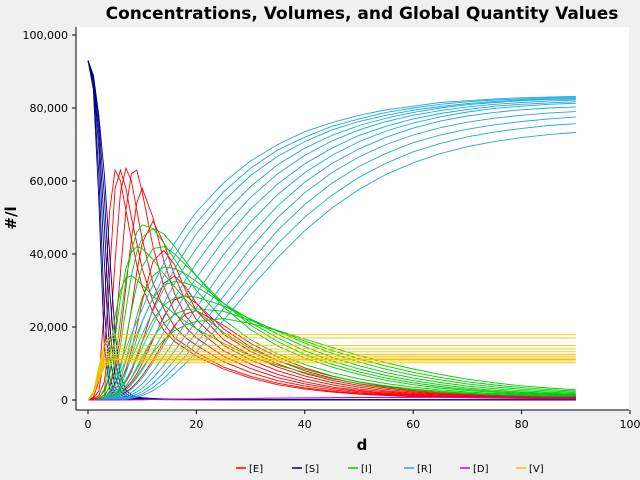  I want to click on y-tick-label: 80,000, so click(49, 108).